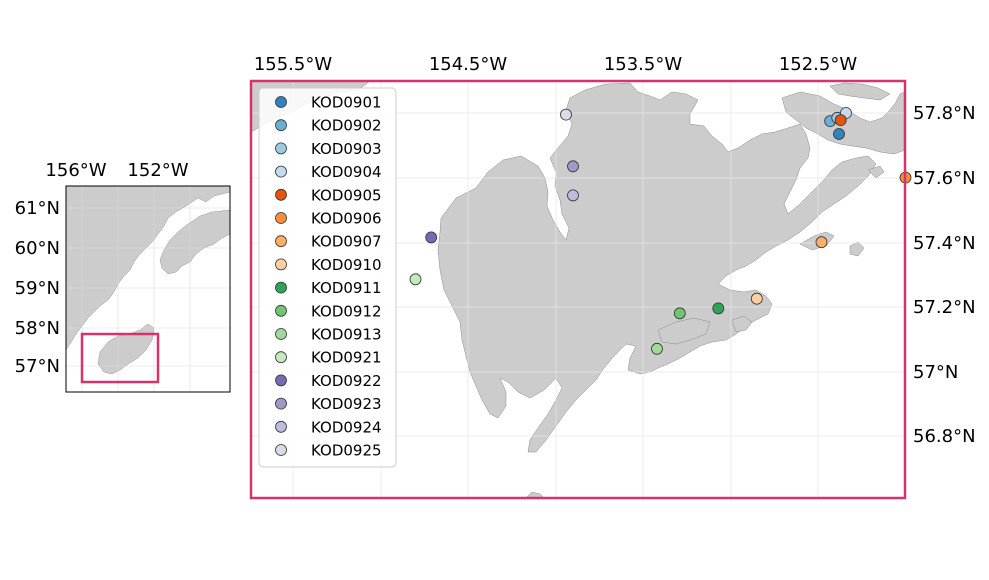 Image resolution: width=989 pixels, height=580 pixels. I want to click on legend-entry: KOD0903, so click(328, 149).